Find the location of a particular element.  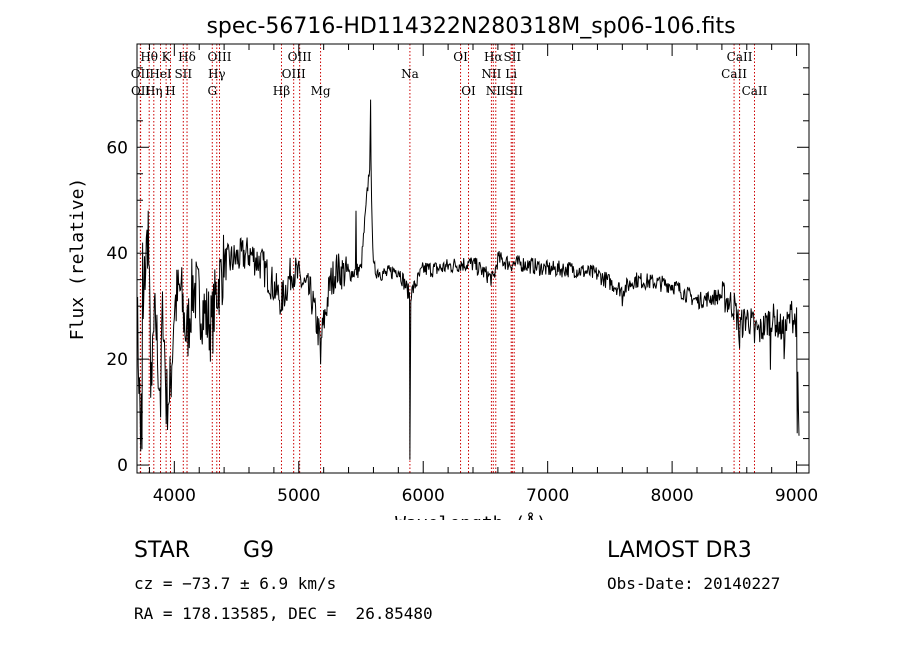

survey-name: LAMOST DR3 is located at coordinates (679, 550).